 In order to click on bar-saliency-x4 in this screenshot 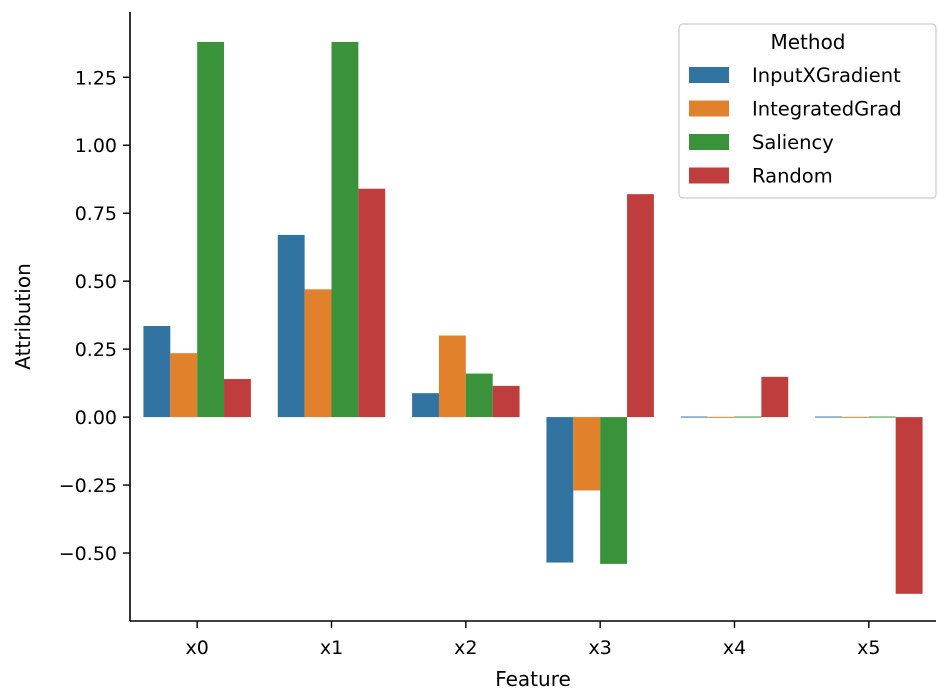, I will do `click(748, 417)`.